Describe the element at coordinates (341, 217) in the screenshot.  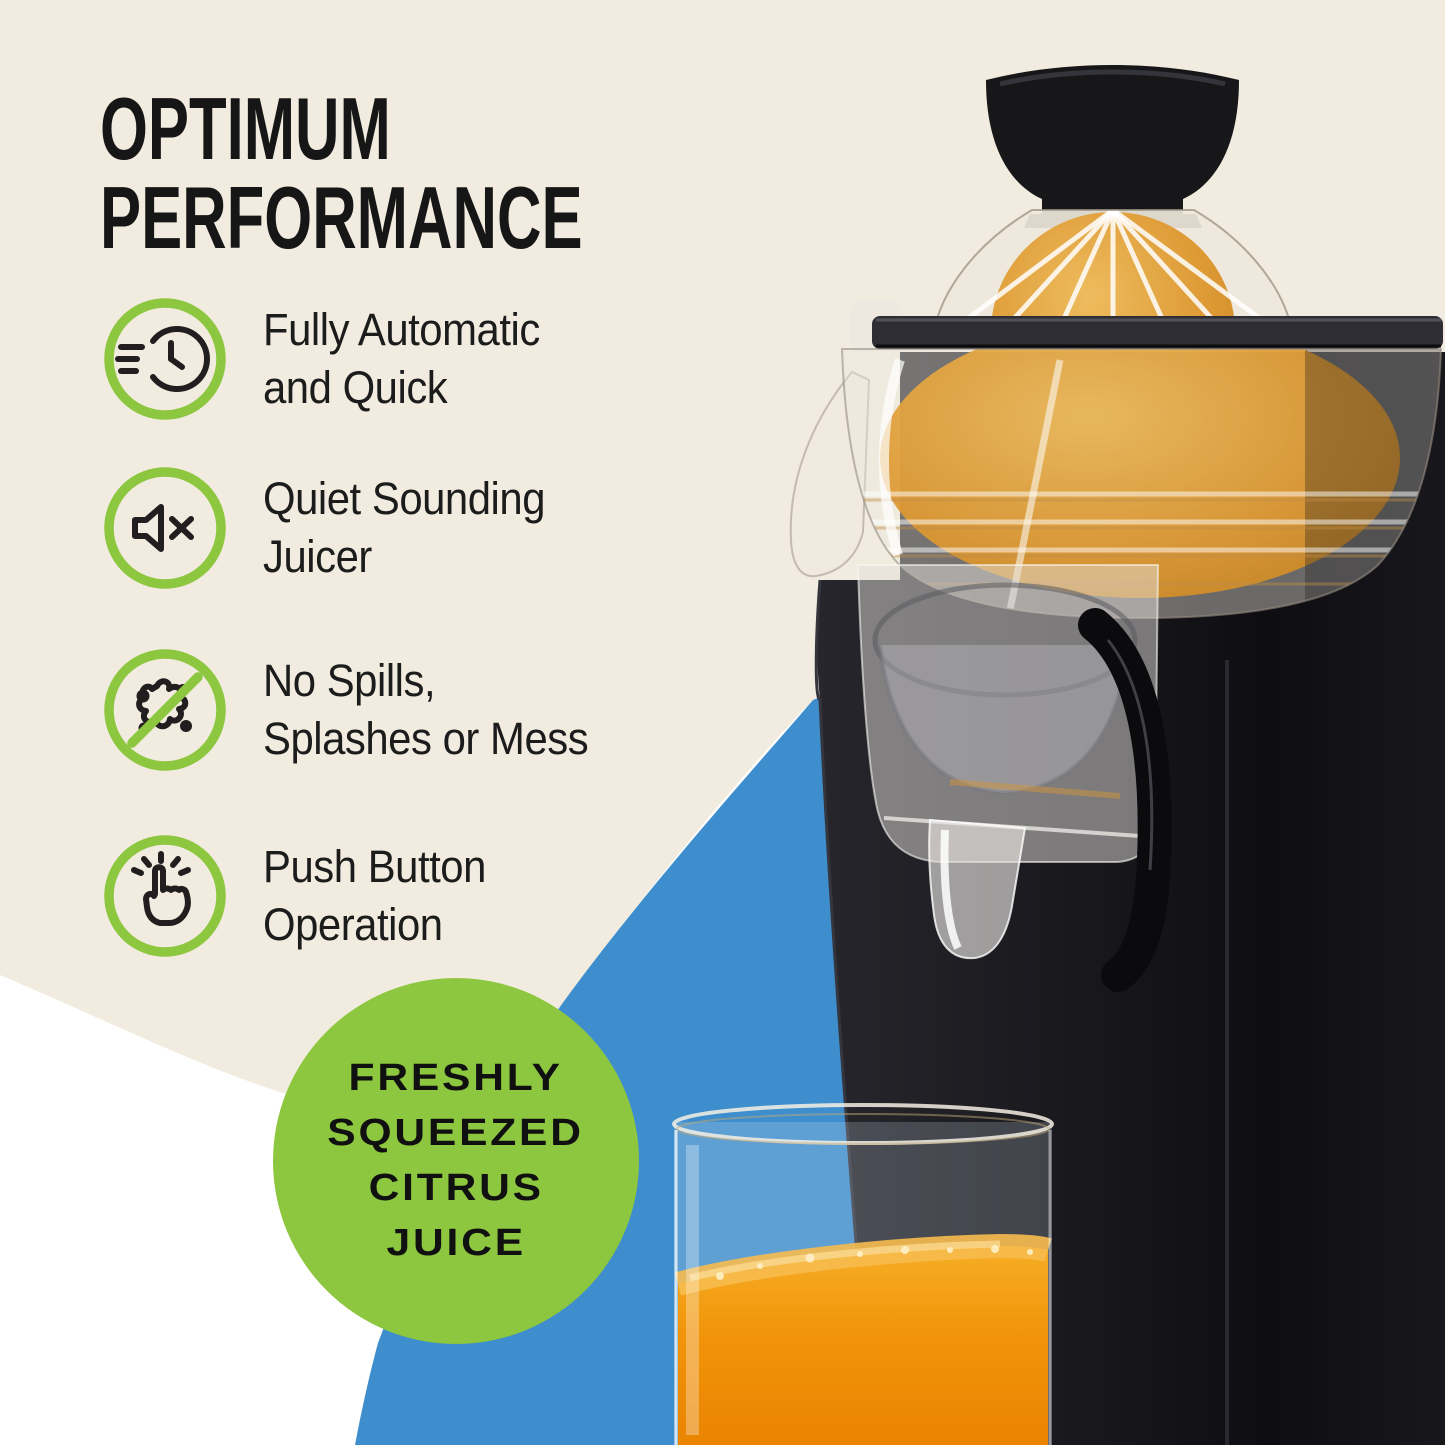
I see `title-line-2: PERFORMANCE` at that location.